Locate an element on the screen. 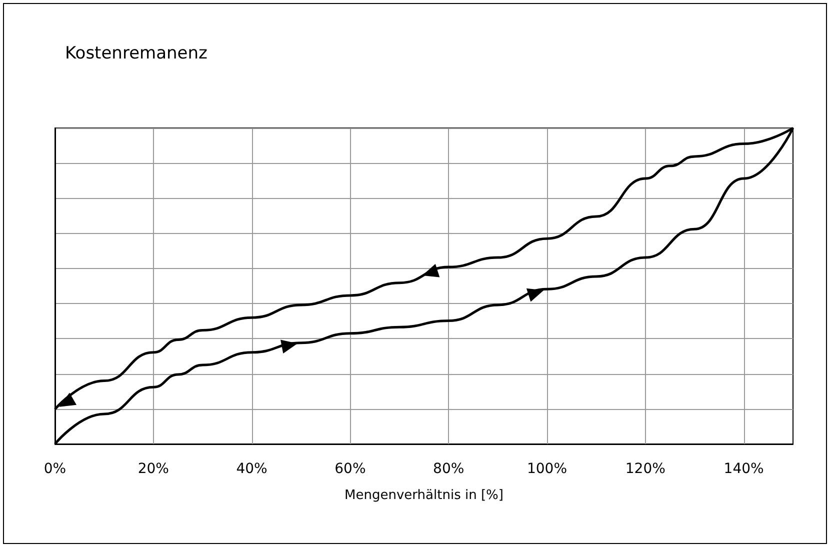  x-tick-label: 100% is located at coordinates (547, 469).